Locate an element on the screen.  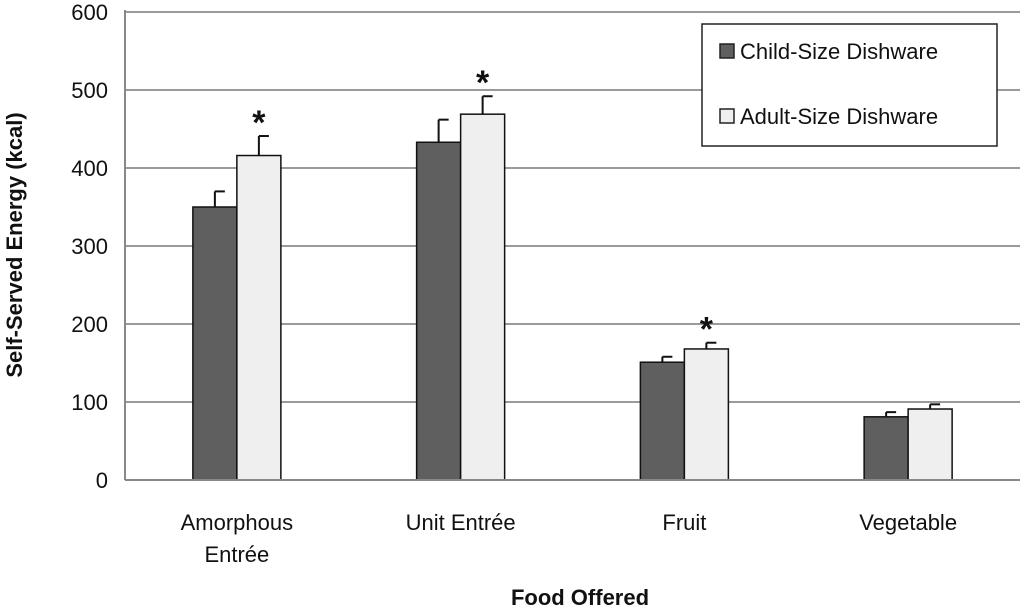
legend-swatch-adult is located at coordinates (727, 116).